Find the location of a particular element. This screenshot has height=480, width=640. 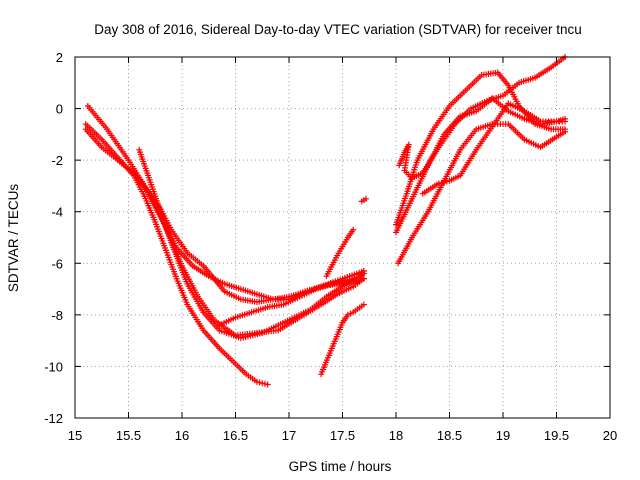

x-tick-label: 20 is located at coordinates (610, 435).